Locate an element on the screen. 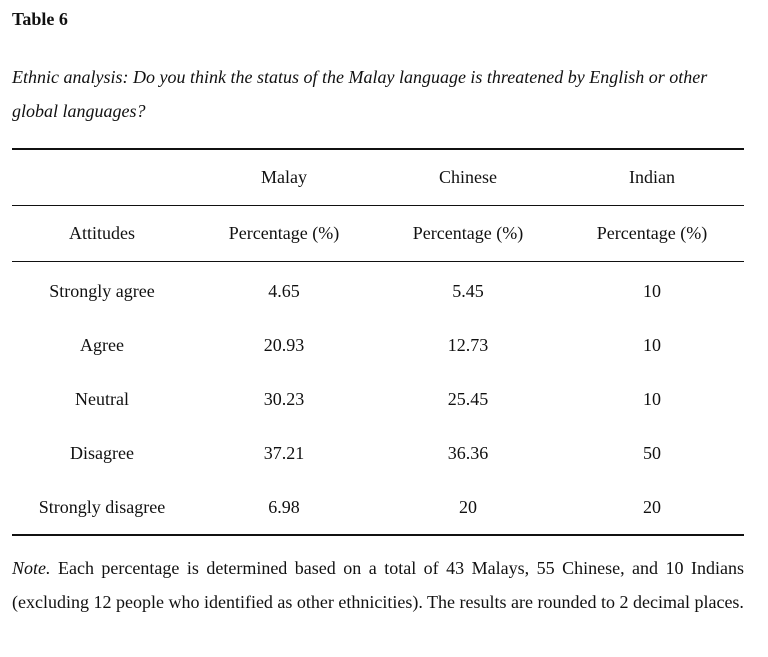 This screenshot has width=768, height=657. cell-chinese: 25.45 is located at coordinates (468, 398).